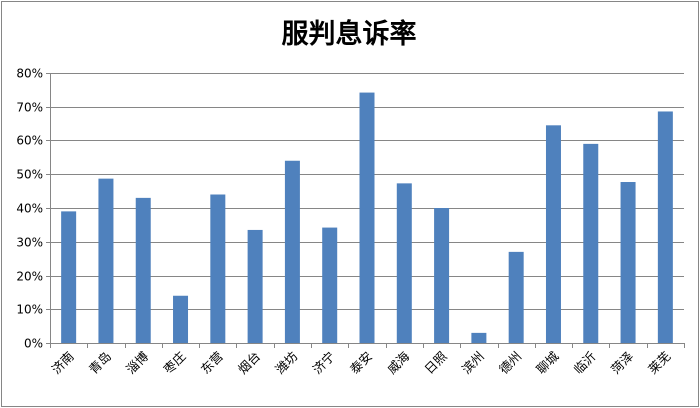 The image size is (700, 408). What do you see at coordinates (137, 362) in the screenshot?
I see `x-tick-label: 淄博` at bounding box center [137, 362].